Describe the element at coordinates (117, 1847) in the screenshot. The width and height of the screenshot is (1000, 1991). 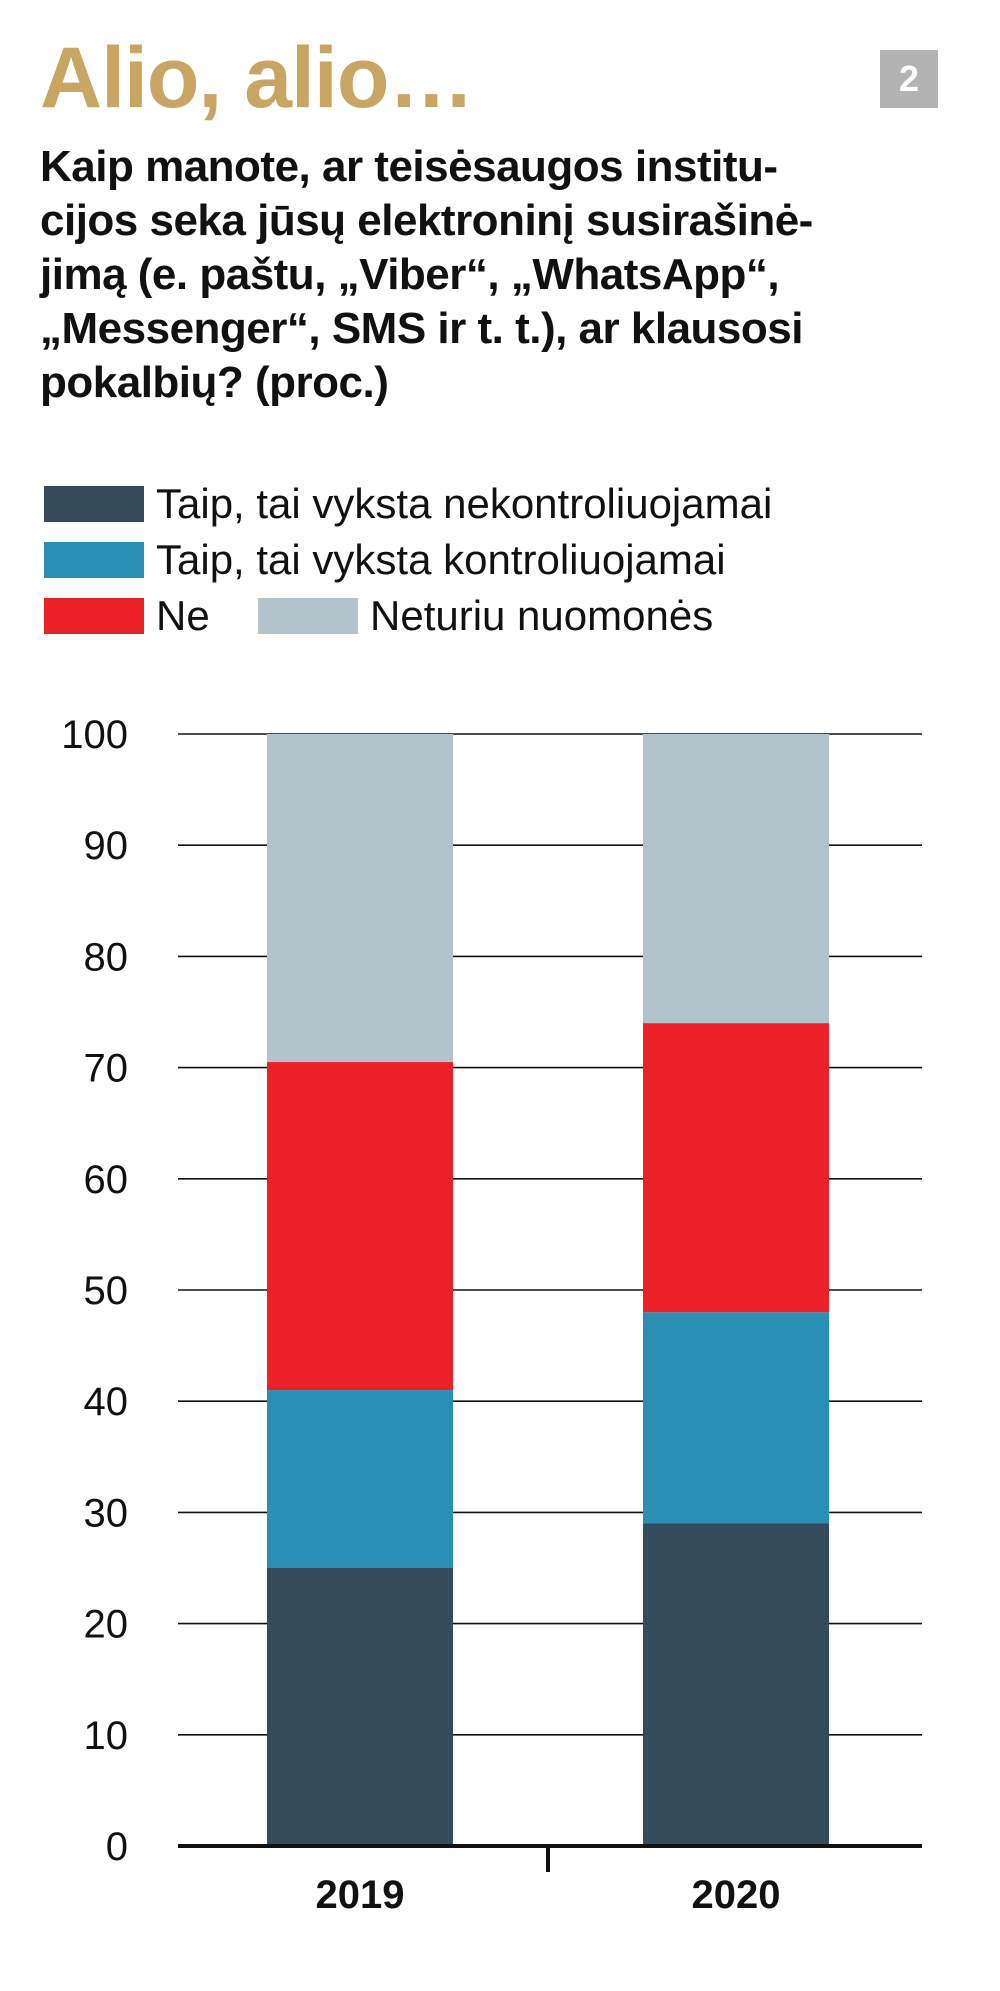
I see `y-tick-label: 0` at that location.